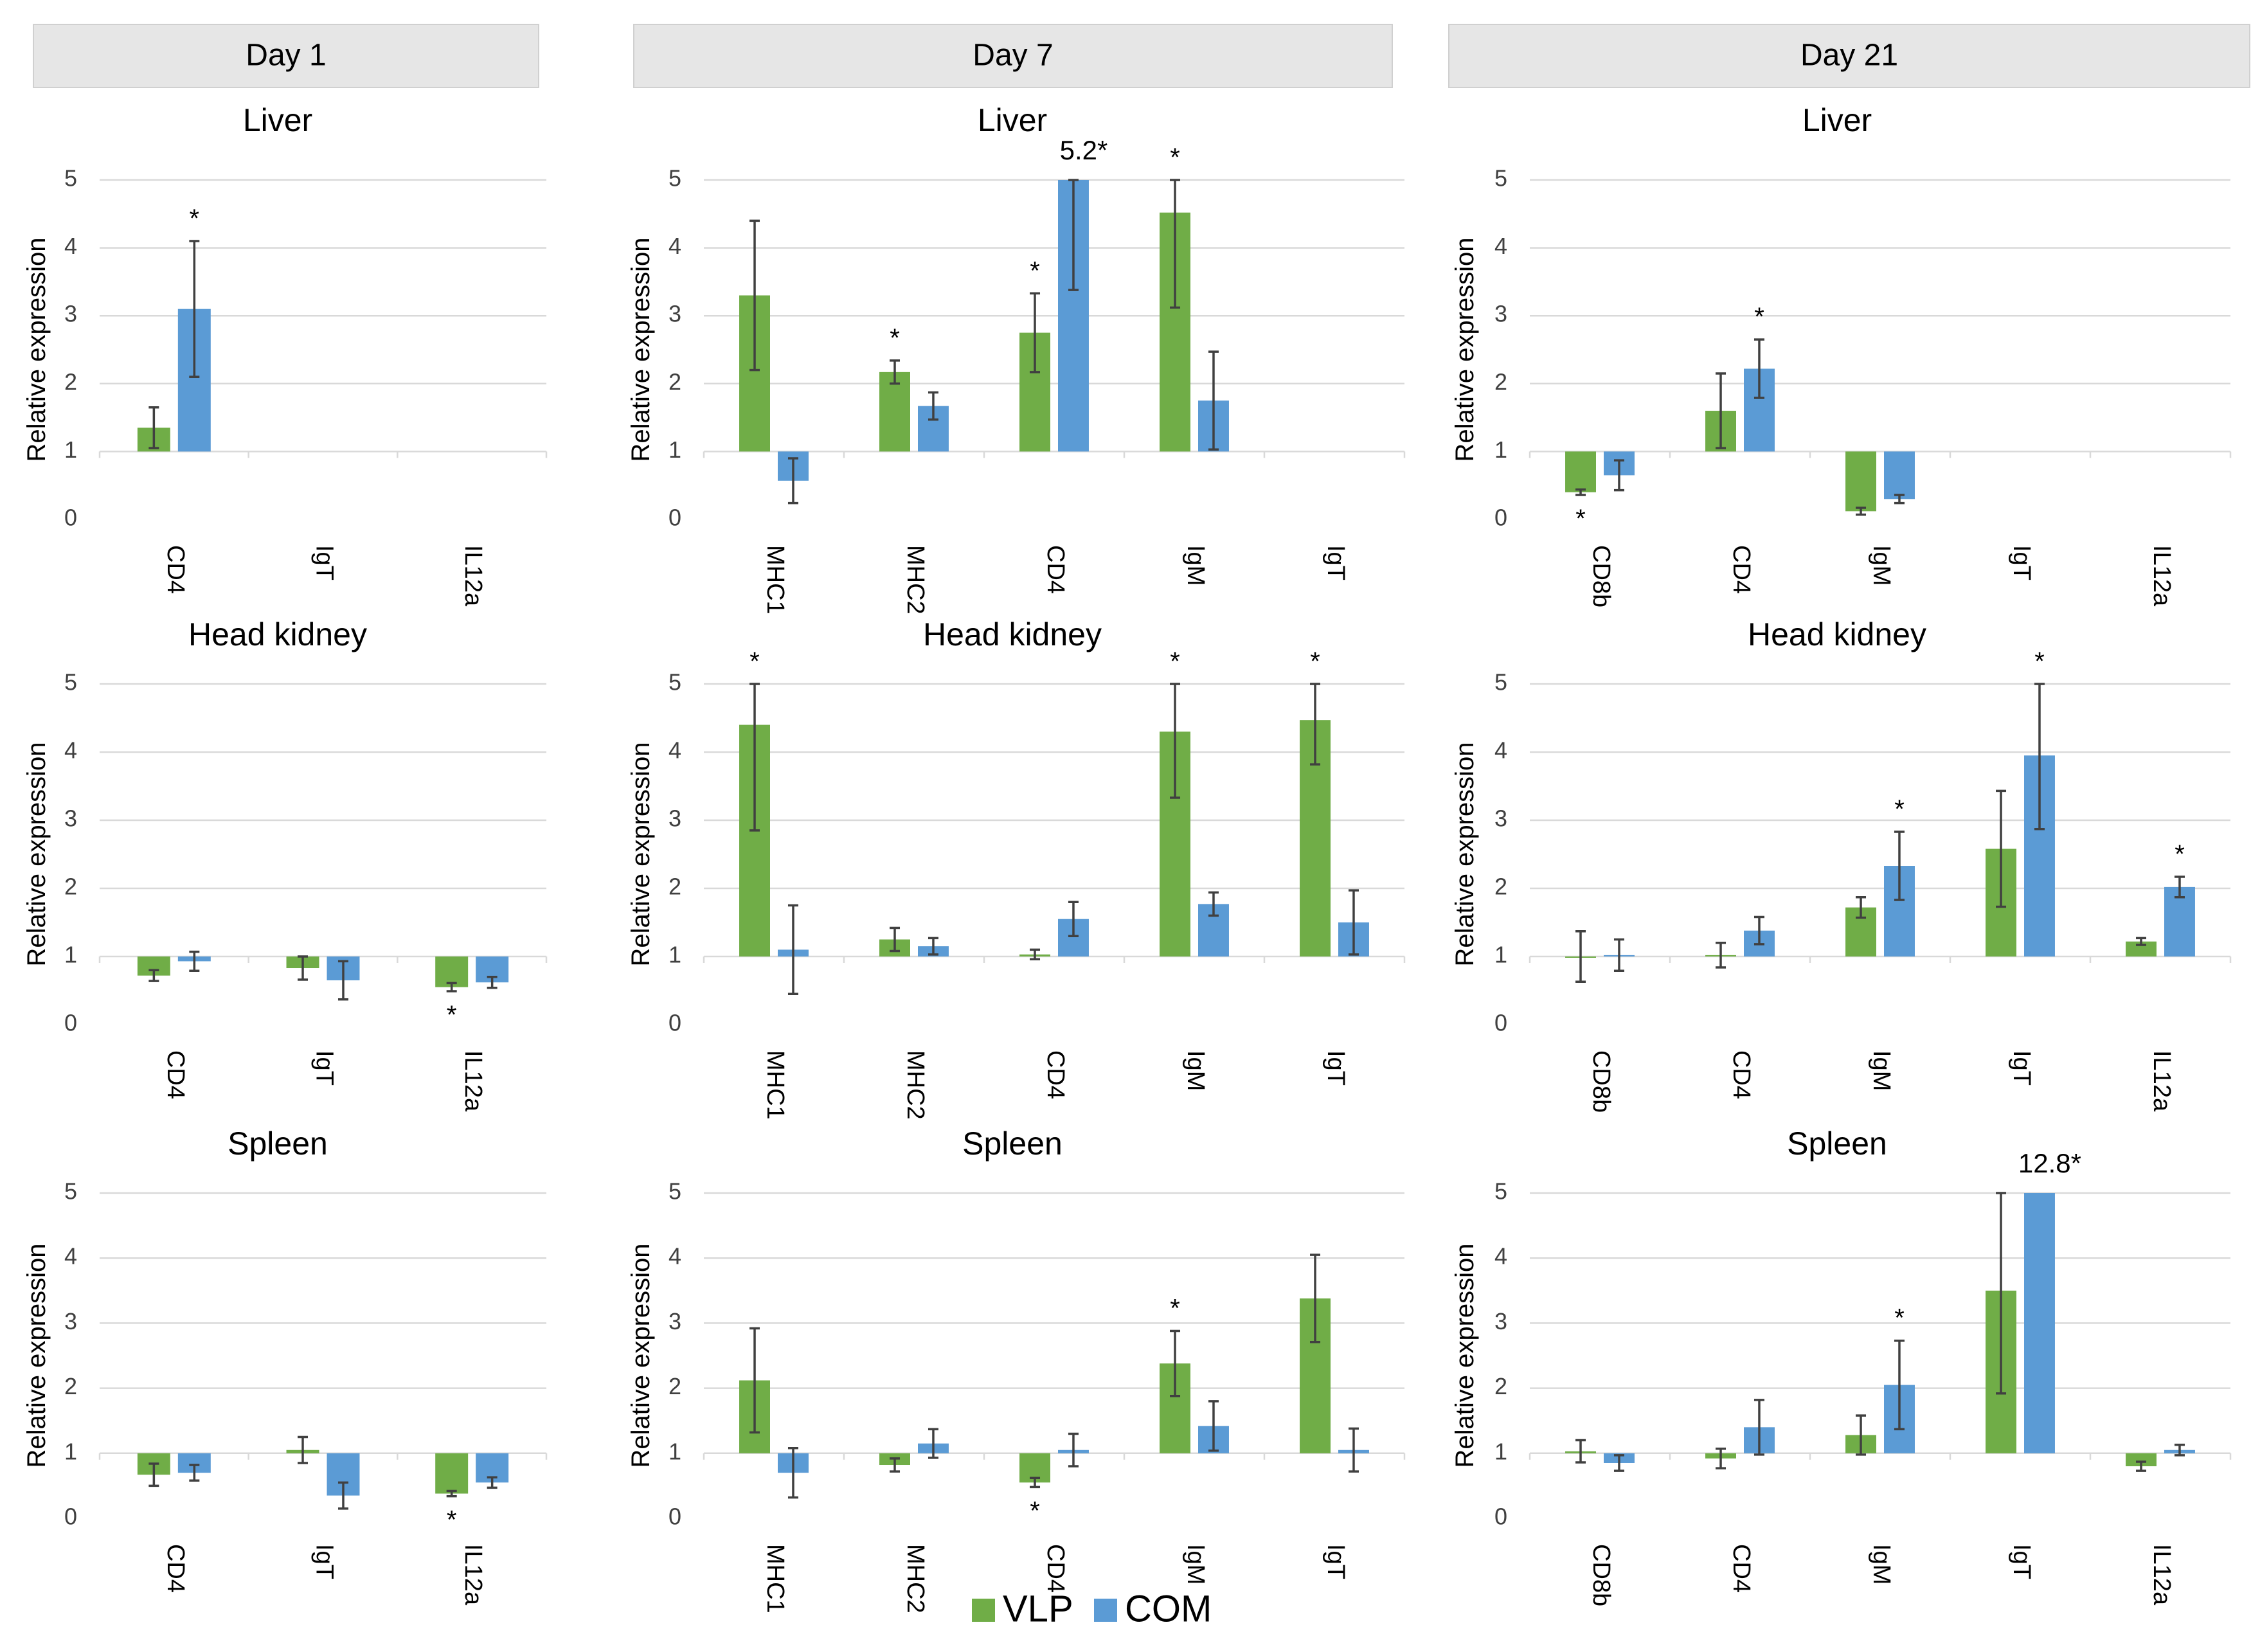 The width and height of the screenshot is (2260, 1652). I want to click on offscale-value-label: 5.2*, so click(1084, 150).